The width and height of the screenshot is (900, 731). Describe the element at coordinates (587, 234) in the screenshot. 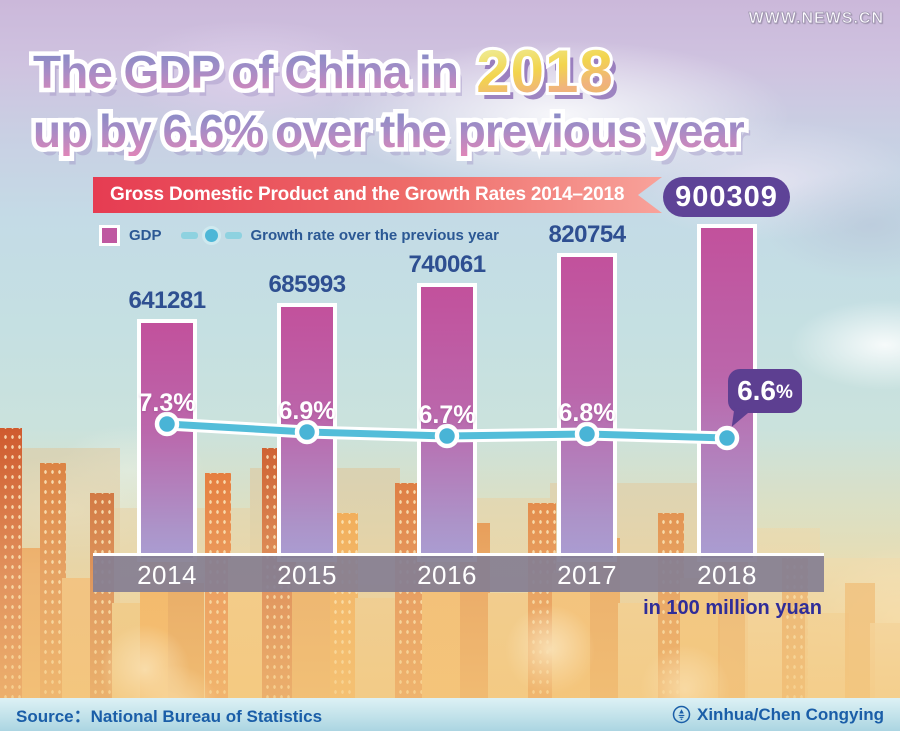

I see `gdp-value-2017: 820754` at that location.